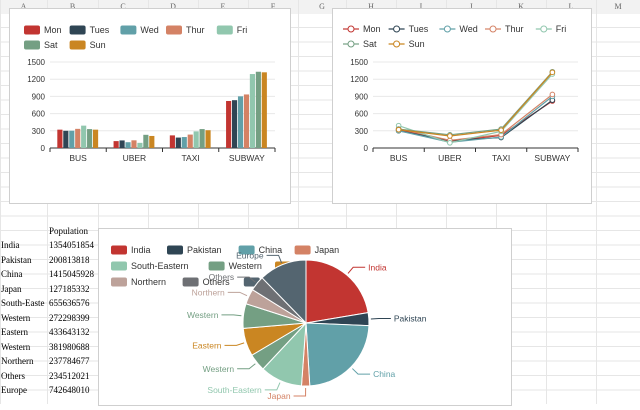  I want to click on legend-item: Northern, so click(138, 282).